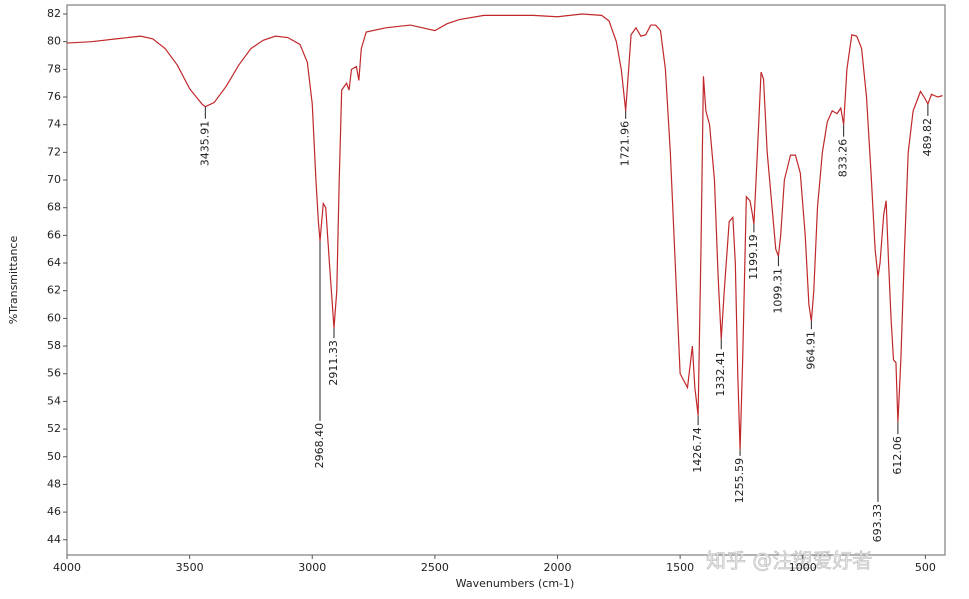 Image resolution: width=969 pixels, height=599 pixels. I want to click on y-tick-label: 44, so click(54, 539).